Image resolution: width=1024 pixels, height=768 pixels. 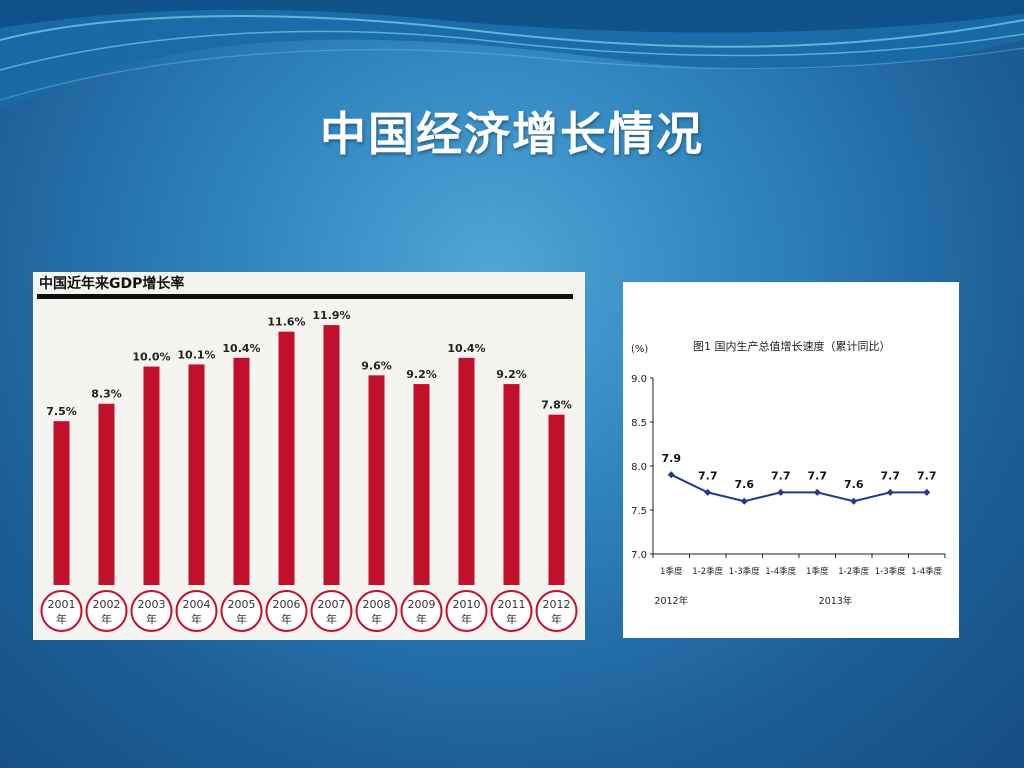 What do you see at coordinates (836, 601) in the screenshot?
I see `line-chart-year-label: 2013年` at bounding box center [836, 601].